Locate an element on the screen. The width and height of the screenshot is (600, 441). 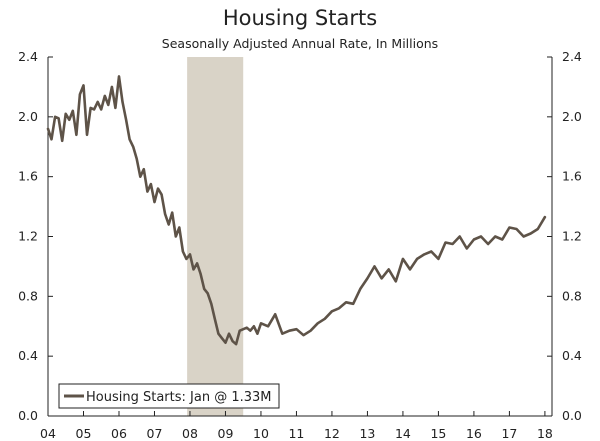
legend-label: Housing Starts: Jan @ 1.33M is located at coordinates (179, 397).